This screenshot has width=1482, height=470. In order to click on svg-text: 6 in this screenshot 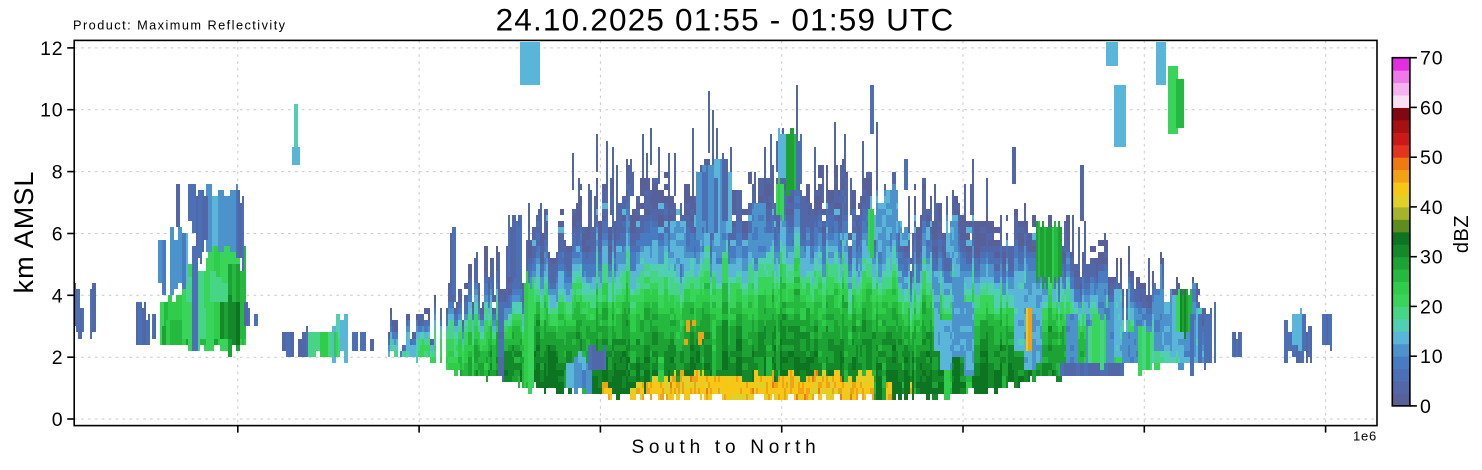, I will do `click(58, 235)`.